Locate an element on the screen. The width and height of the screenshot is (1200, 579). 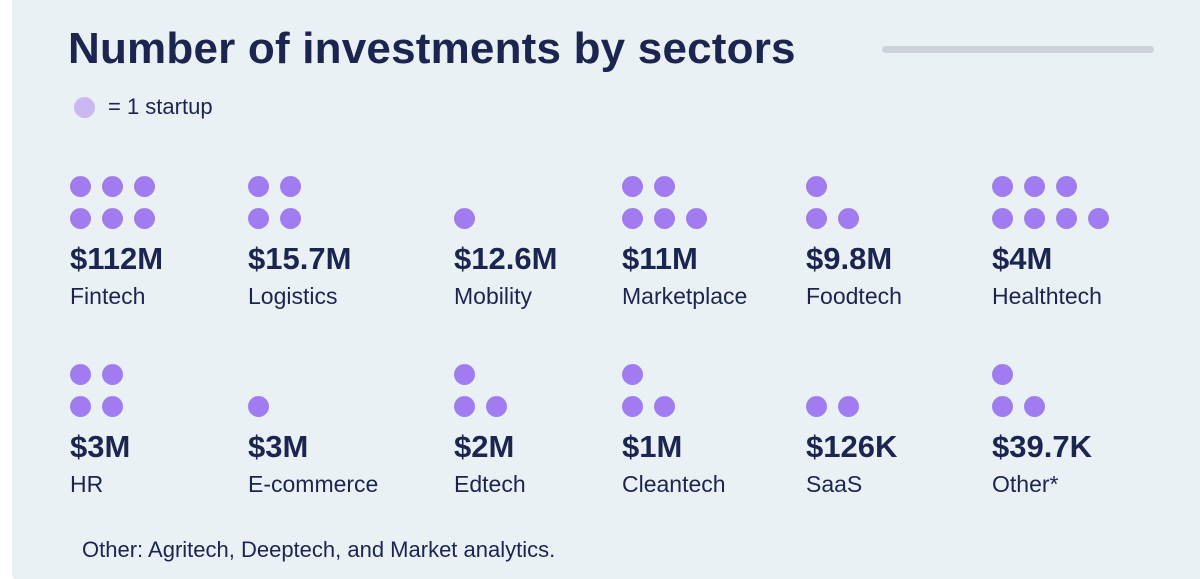
sector-name: SaaS is located at coordinates (834, 484).